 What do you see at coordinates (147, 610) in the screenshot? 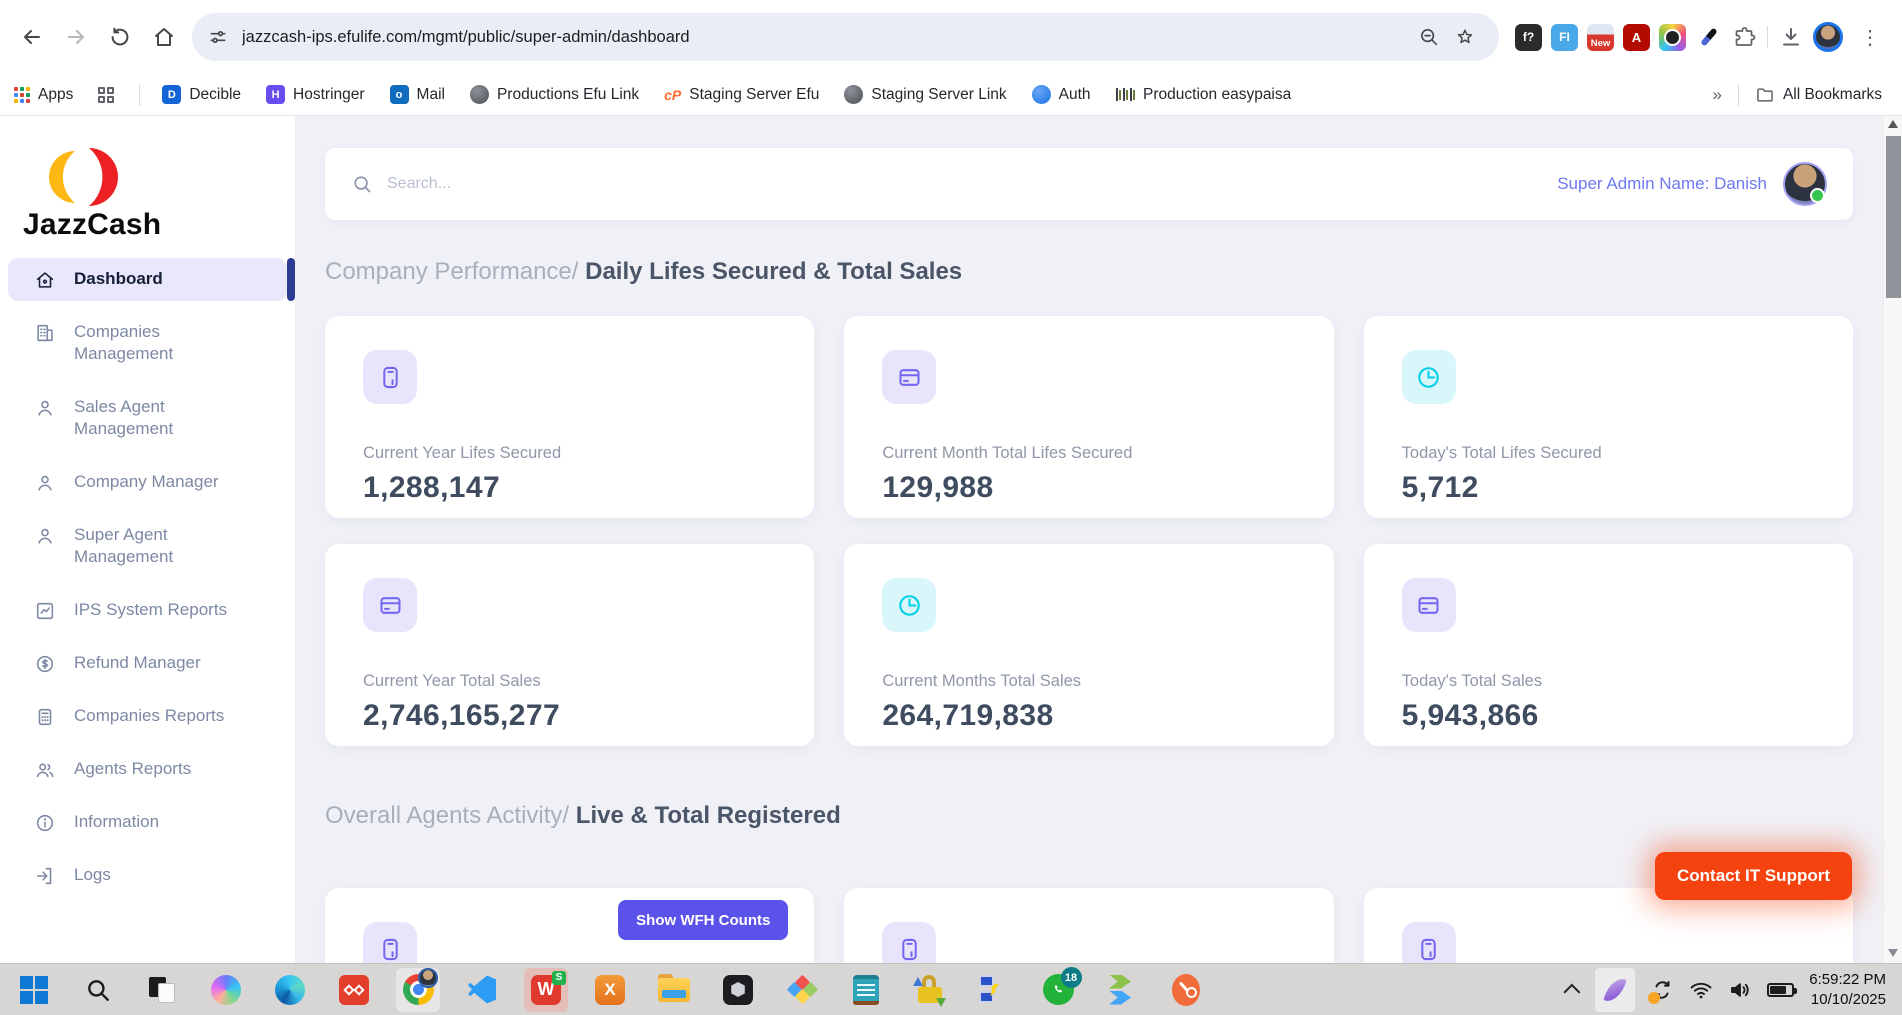
I see `sidebar-item-ips-system-reports: IPS System Reports` at bounding box center [147, 610].